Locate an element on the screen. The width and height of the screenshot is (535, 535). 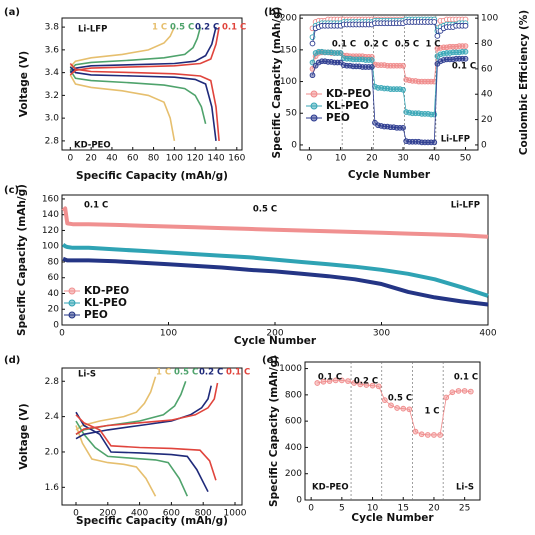
y-axis-title: Specific Capacity (mAh/g) is located at coordinates (22, 260).